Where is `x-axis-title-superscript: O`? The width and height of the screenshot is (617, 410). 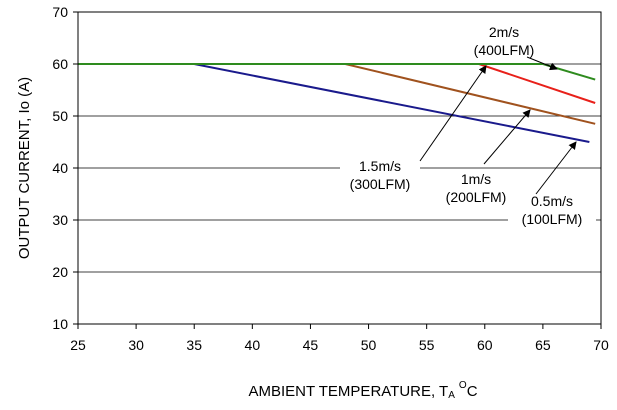 x-axis-title-superscript: O is located at coordinates (463, 385).